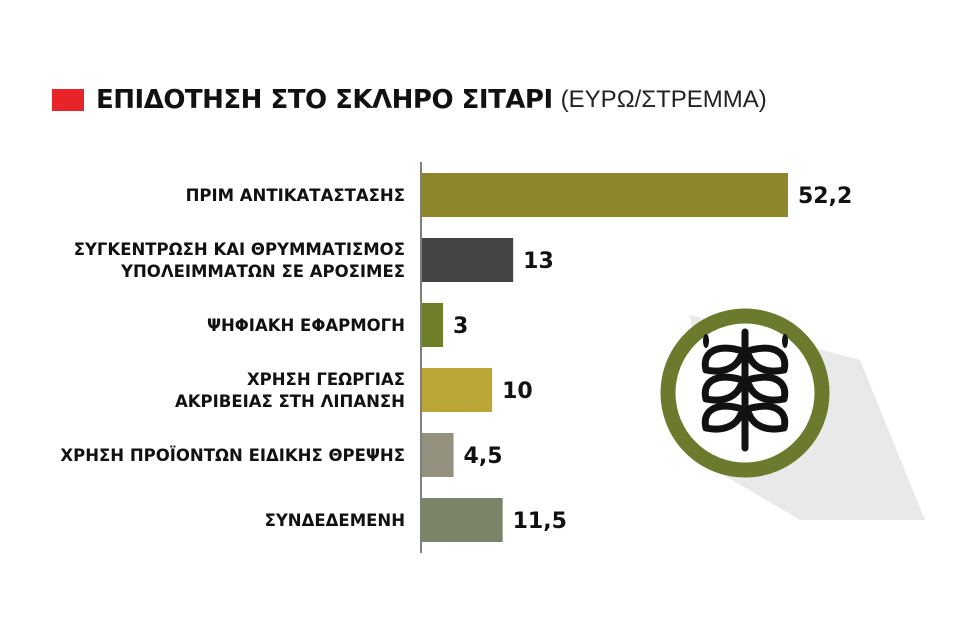 The image size is (960, 620). What do you see at coordinates (460, 326) in the screenshot?
I see `value-label-2: 3` at bounding box center [460, 326].